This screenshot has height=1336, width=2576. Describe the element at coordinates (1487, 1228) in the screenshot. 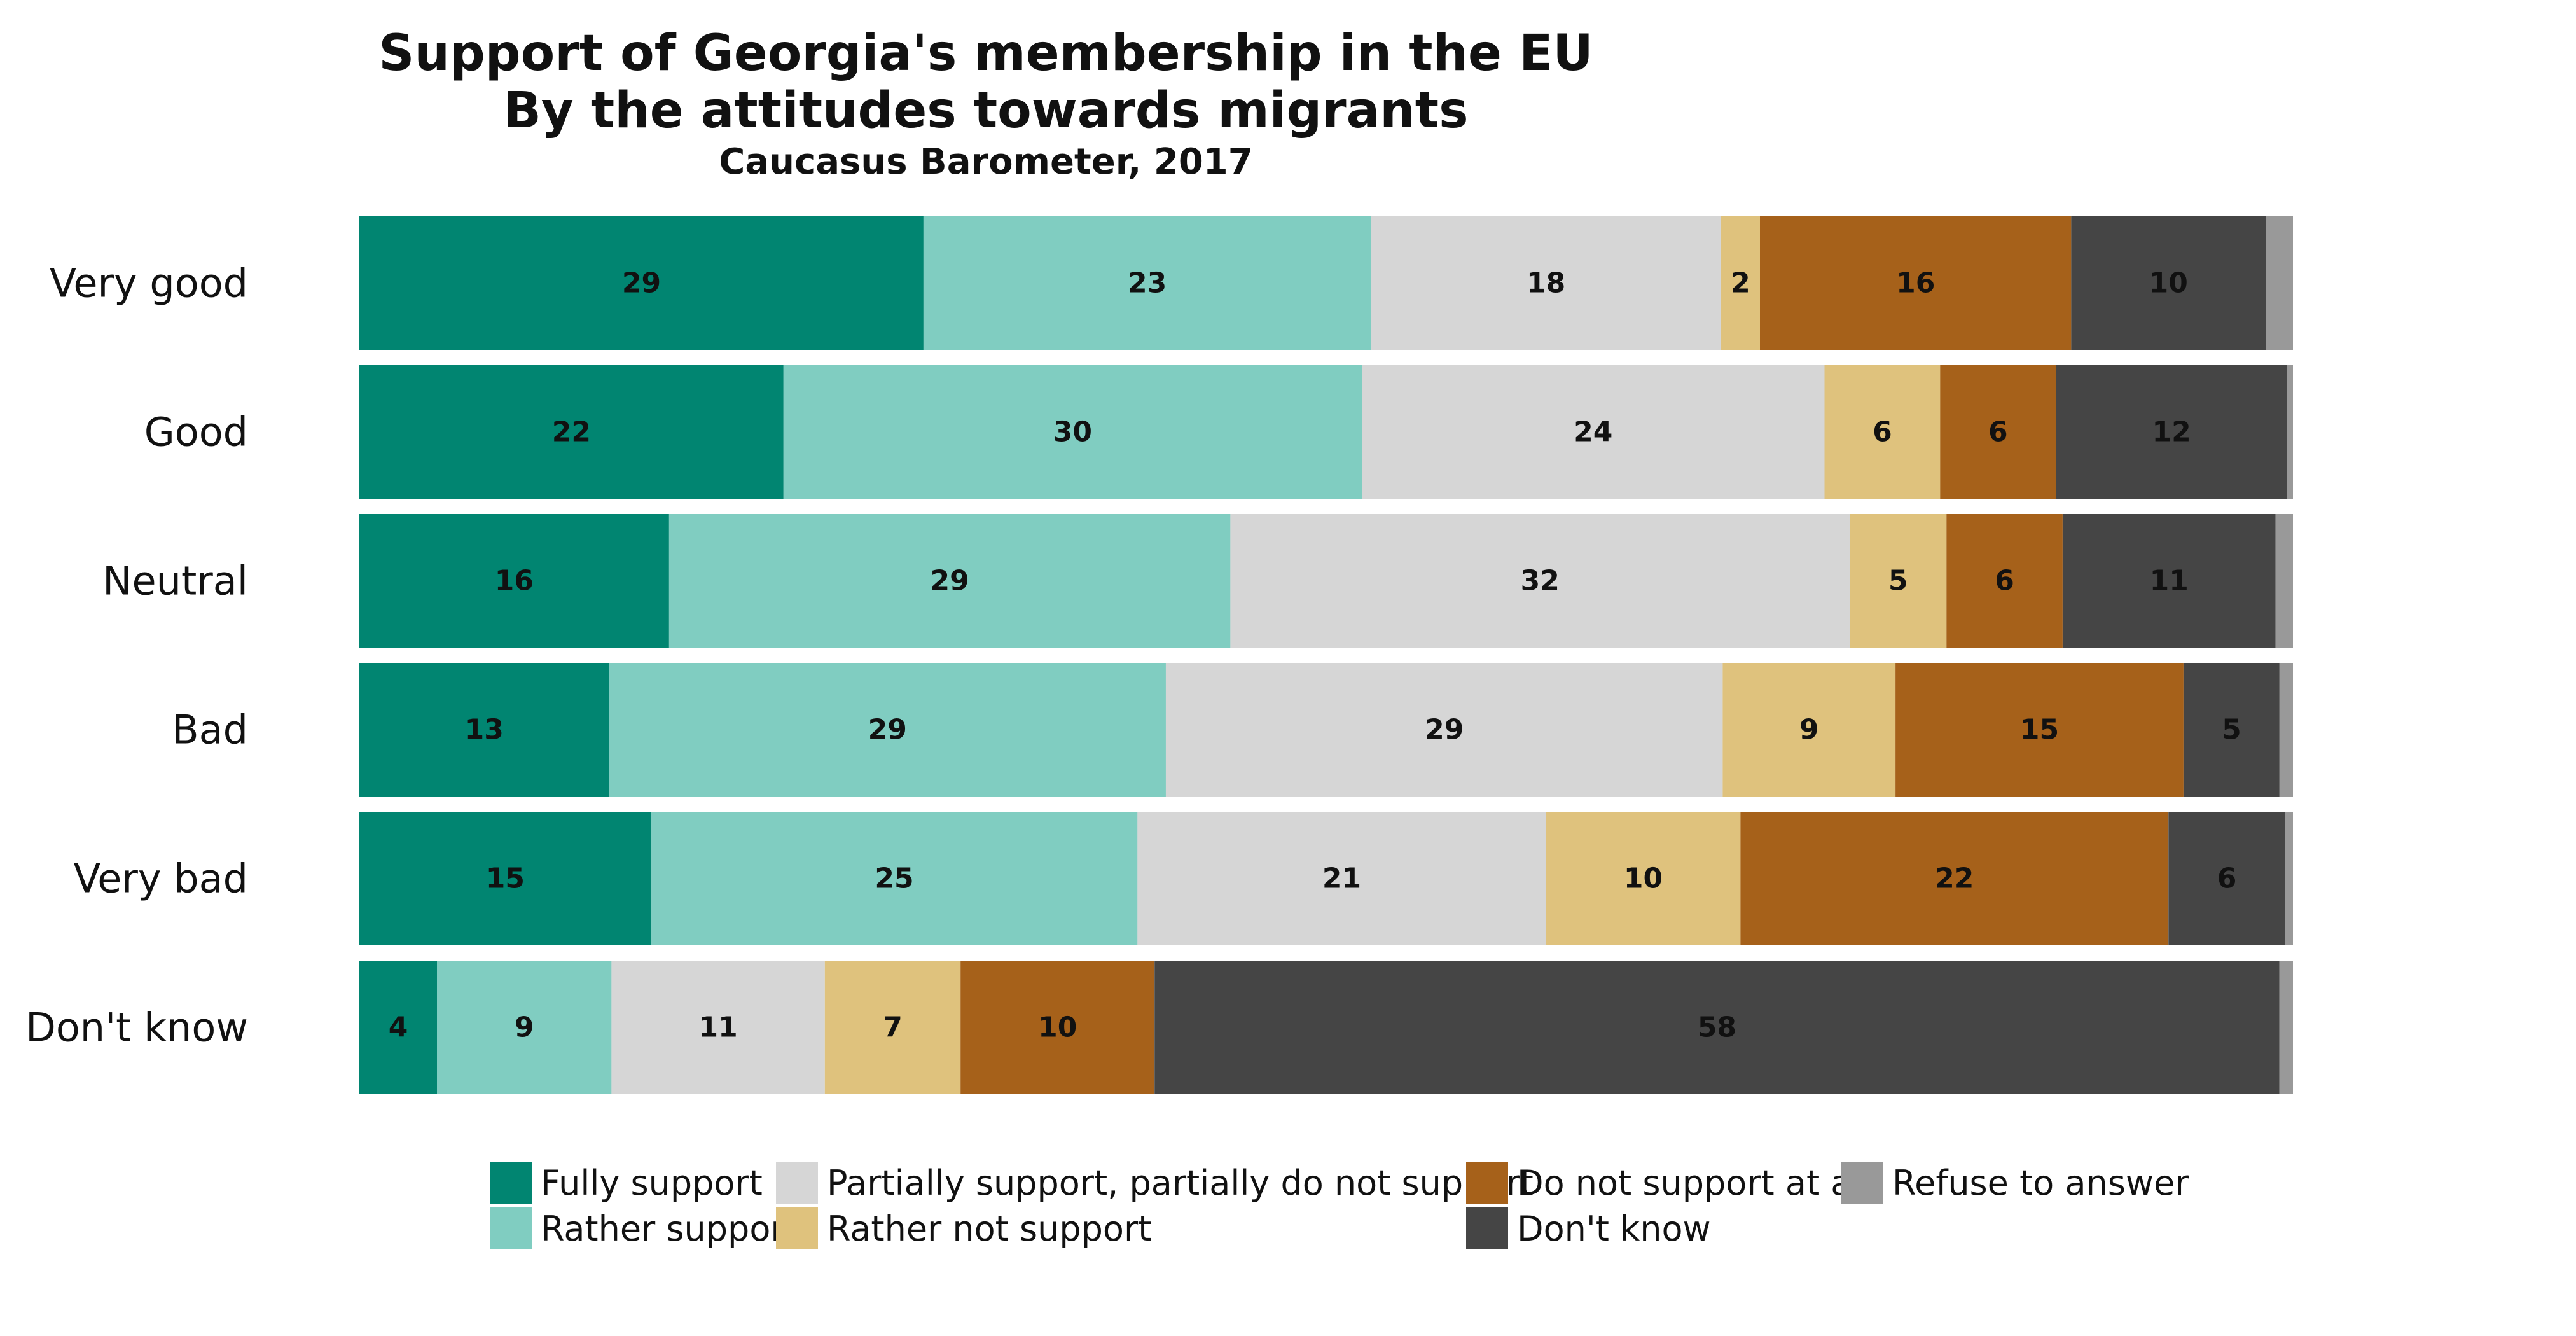

I see `legend-swatch-dont-know` at that location.